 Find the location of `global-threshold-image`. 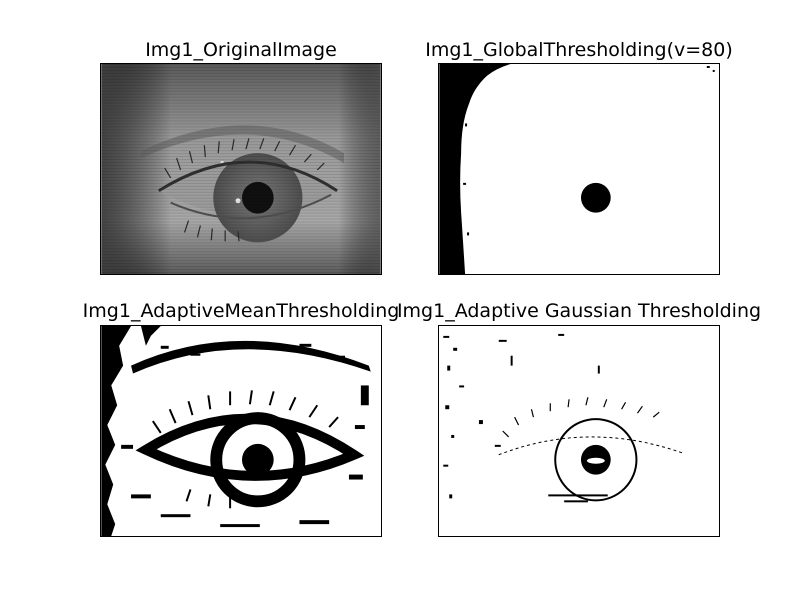

global-threshold-image is located at coordinates (579, 169).